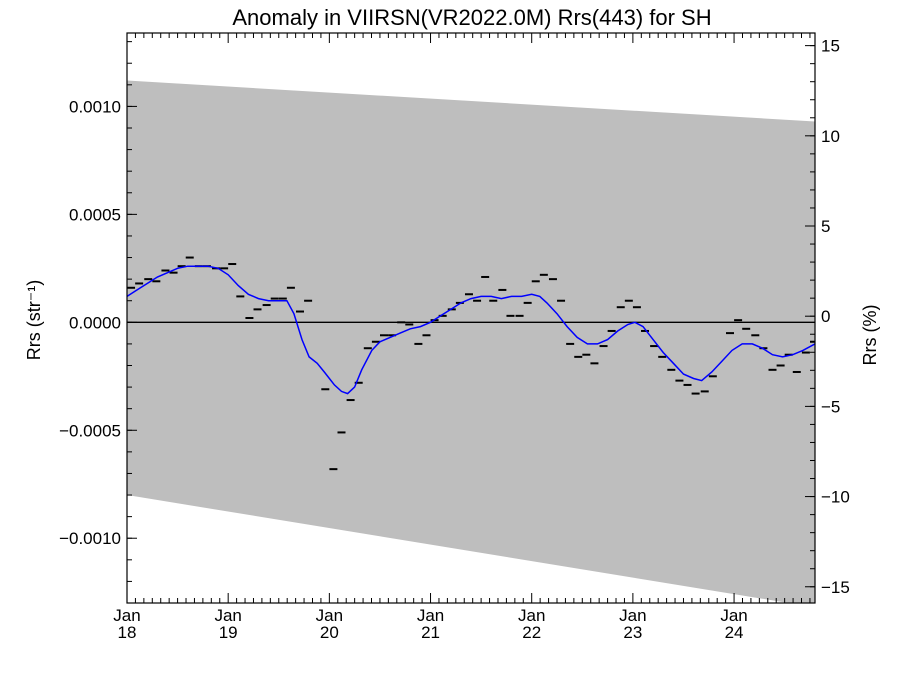  What do you see at coordinates (632, 632) in the screenshot?
I see `x-tick-label-year: 23` at bounding box center [632, 632].